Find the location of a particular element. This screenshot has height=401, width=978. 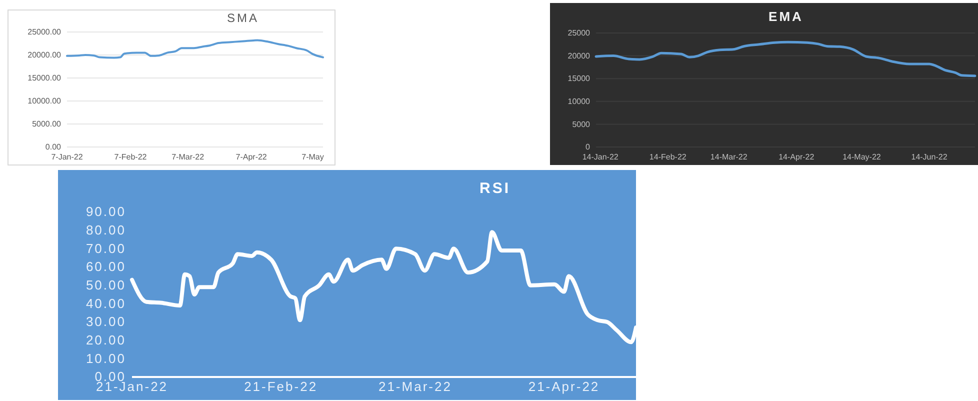

y-tick-label: 0 is located at coordinates (588, 147).